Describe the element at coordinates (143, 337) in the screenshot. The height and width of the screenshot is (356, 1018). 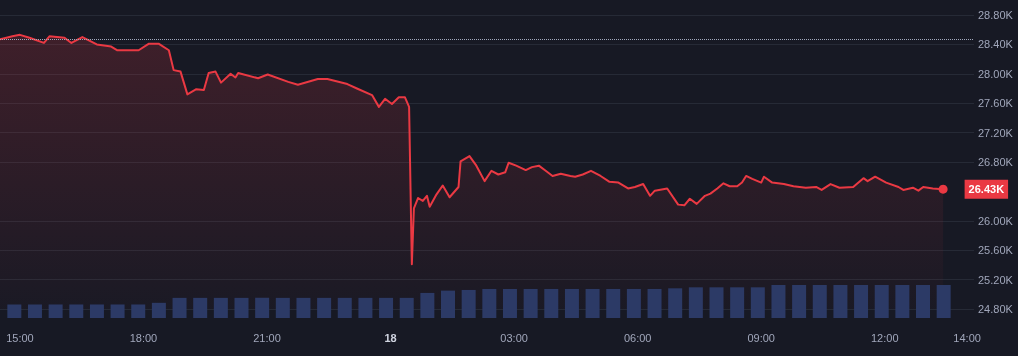
I see `x-tick-label: 18:00` at that location.